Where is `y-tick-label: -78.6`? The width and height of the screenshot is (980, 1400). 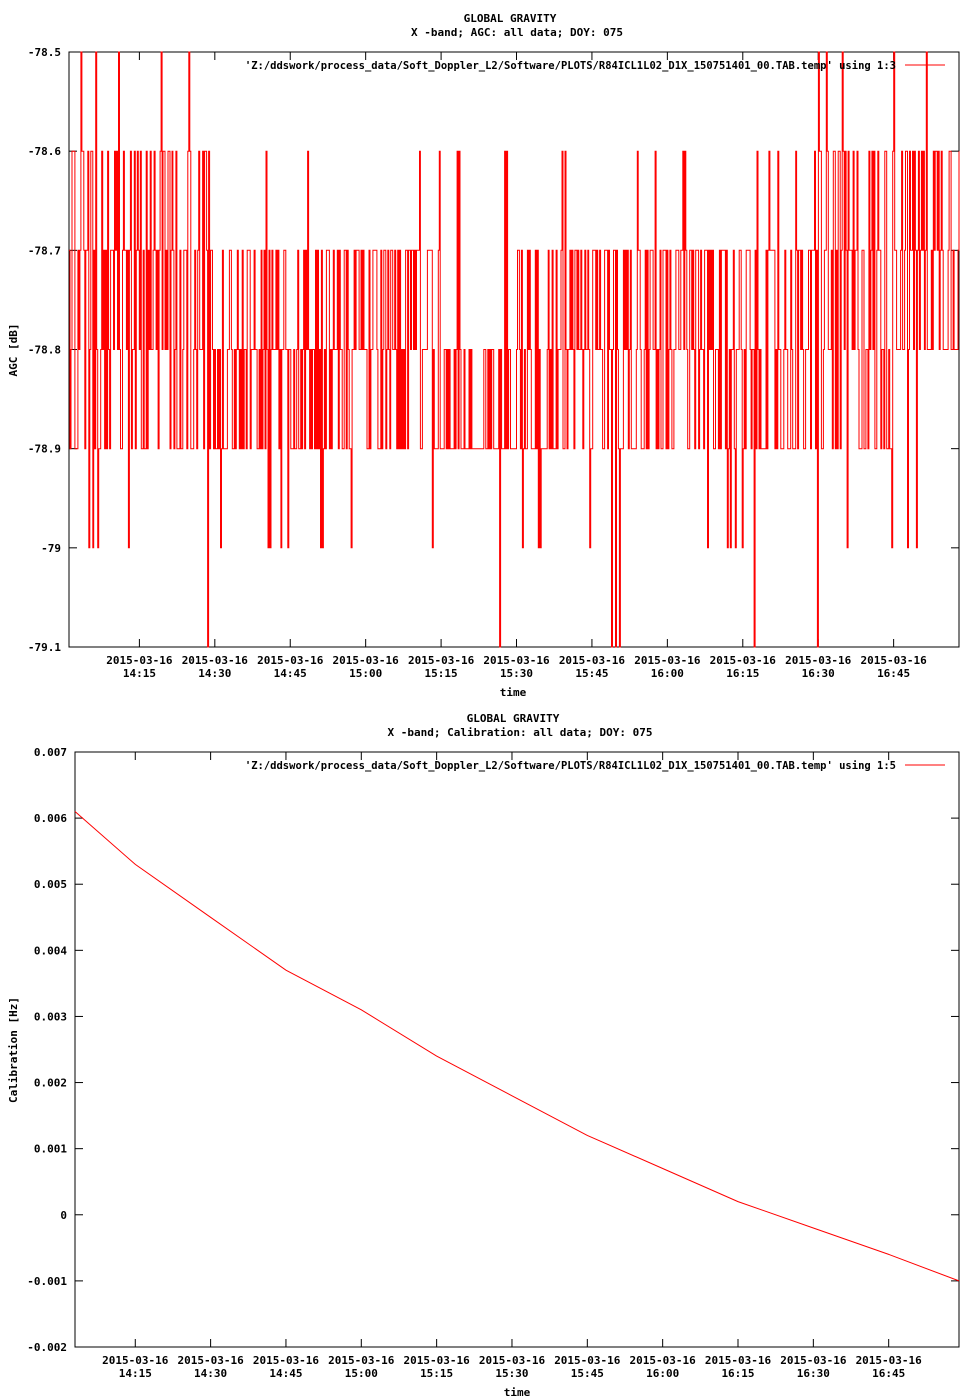 y-tick-label: -78.6 is located at coordinates (44, 151).